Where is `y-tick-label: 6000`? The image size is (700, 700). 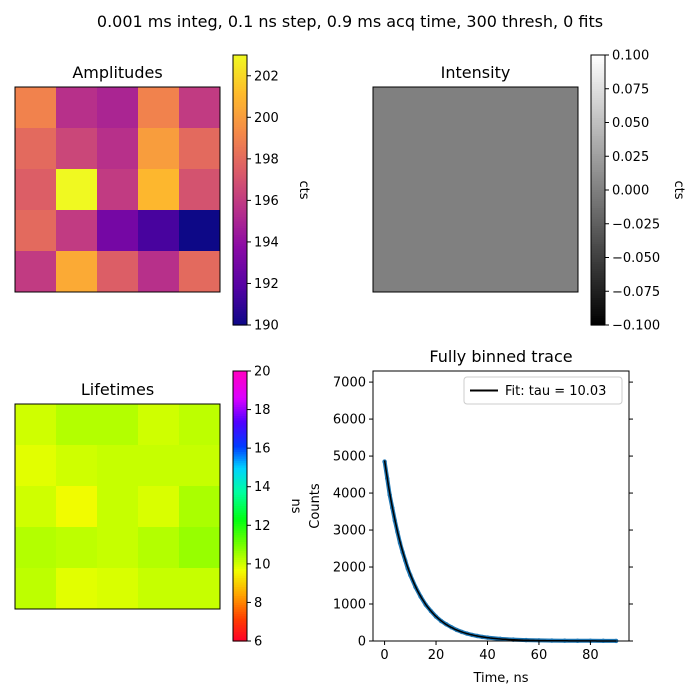 y-tick-label: 6000 is located at coordinates (349, 420).